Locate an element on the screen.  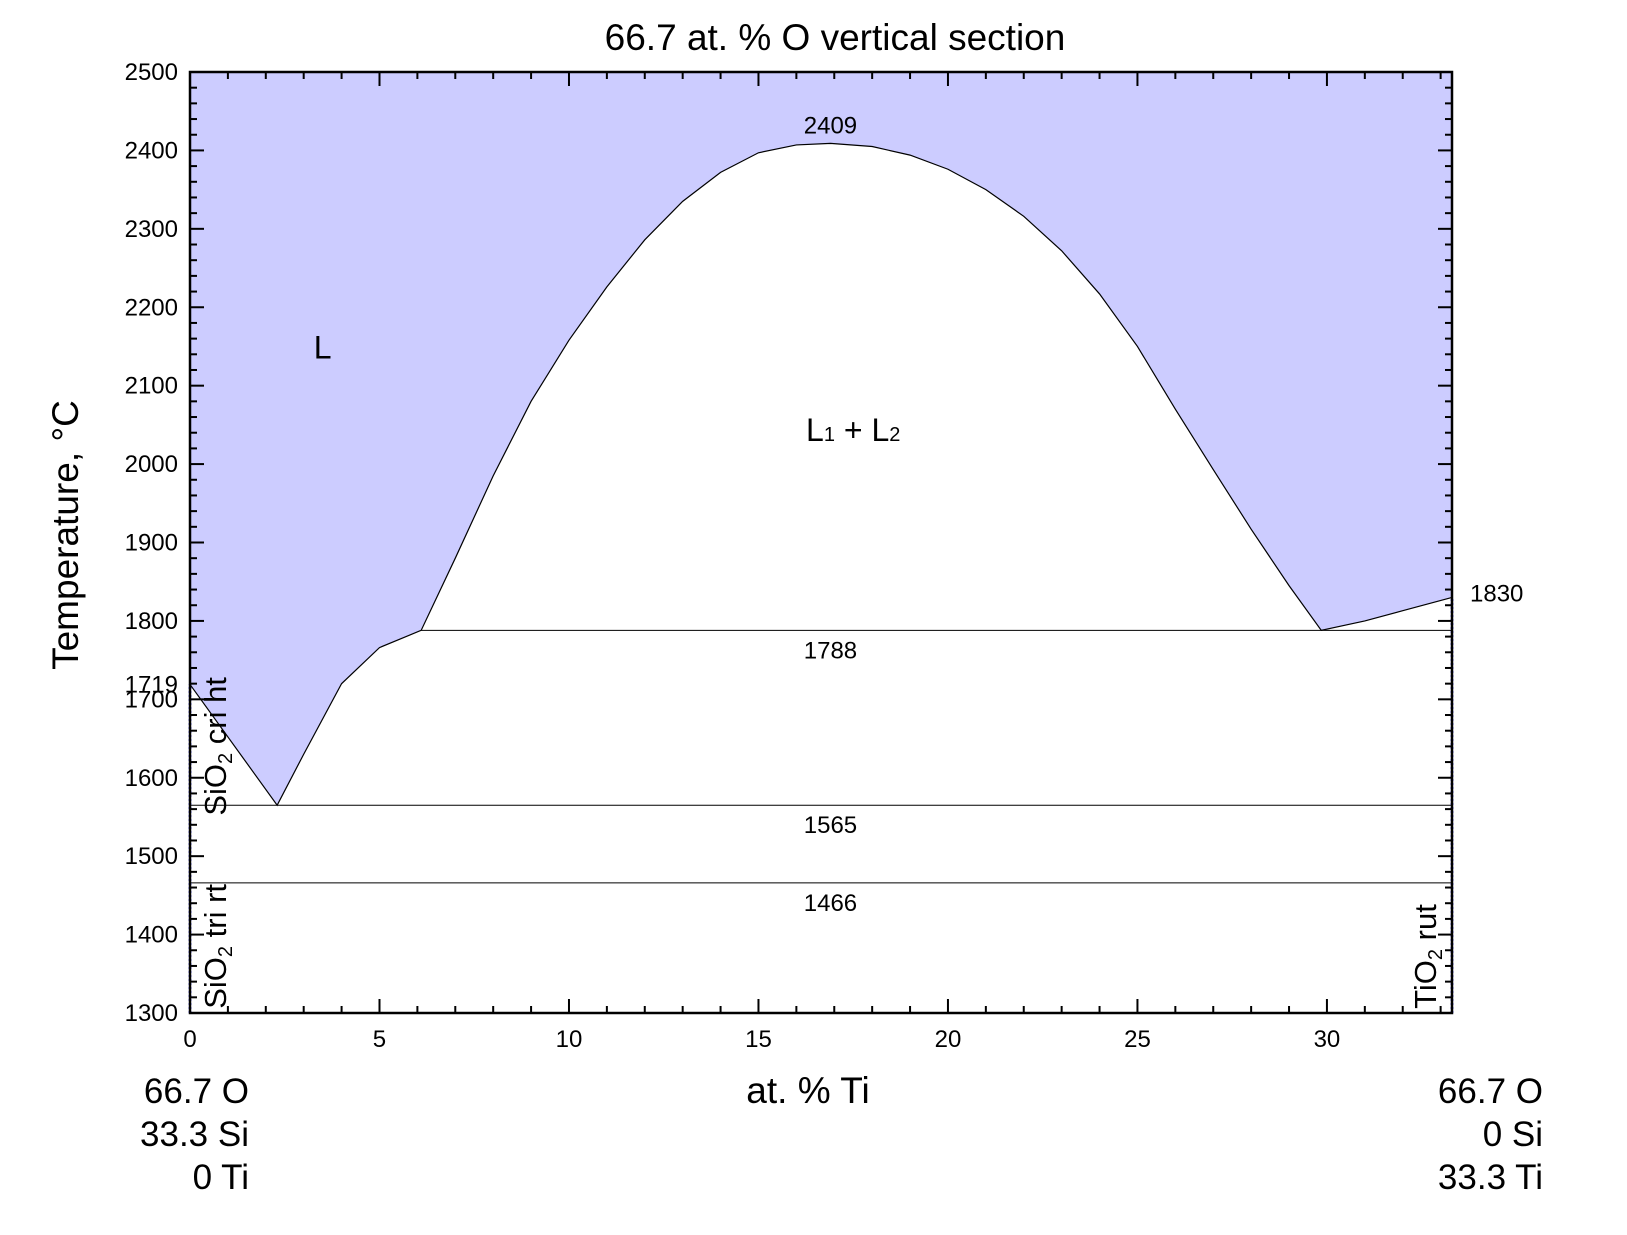
annotation-1830: 1830 is located at coordinates (1496, 593).